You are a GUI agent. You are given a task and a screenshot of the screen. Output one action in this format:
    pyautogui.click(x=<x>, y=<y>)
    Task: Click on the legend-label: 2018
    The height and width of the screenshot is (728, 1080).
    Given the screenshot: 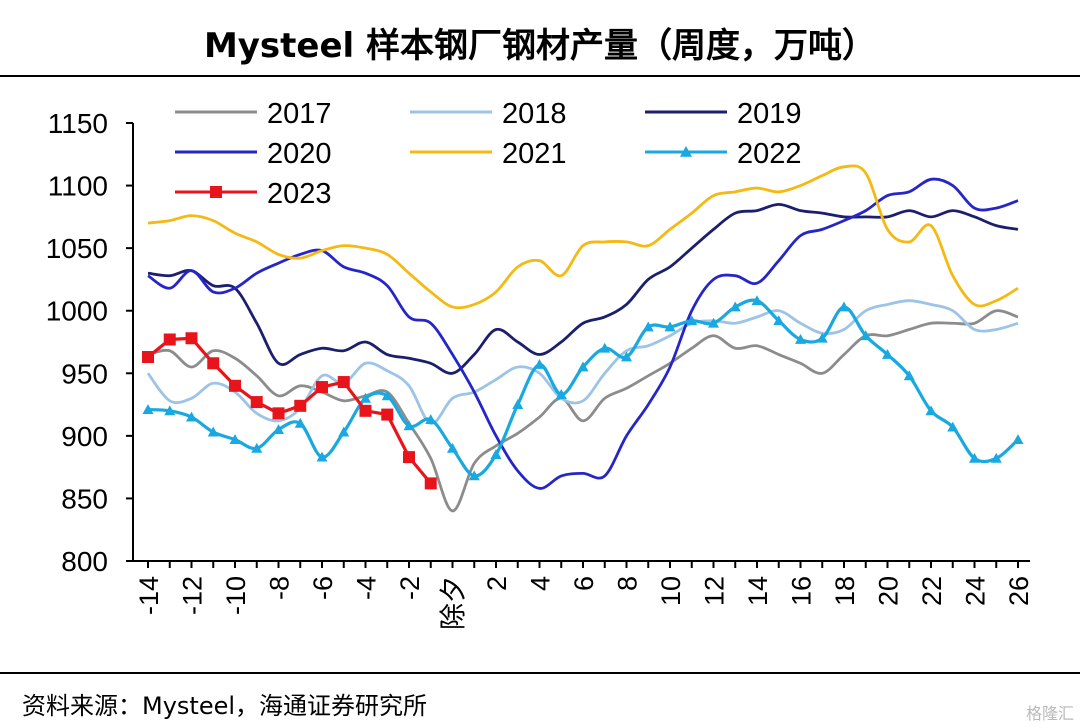 What is the action you would take?
    pyautogui.click(x=534, y=114)
    